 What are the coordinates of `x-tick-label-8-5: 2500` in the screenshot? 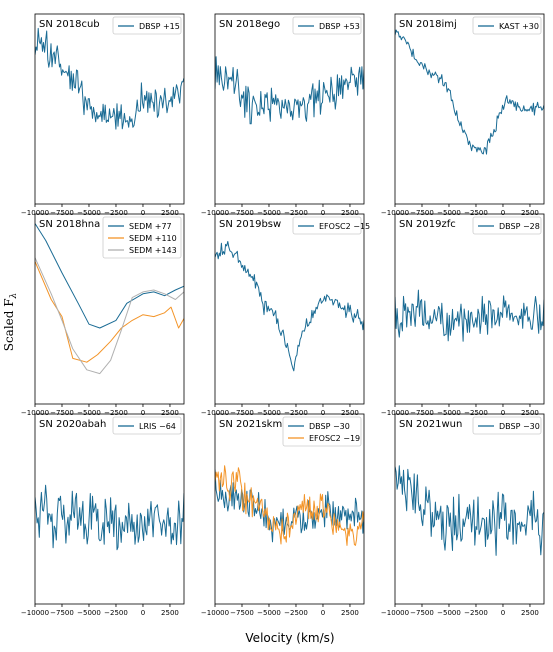 It's located at (530, 613).